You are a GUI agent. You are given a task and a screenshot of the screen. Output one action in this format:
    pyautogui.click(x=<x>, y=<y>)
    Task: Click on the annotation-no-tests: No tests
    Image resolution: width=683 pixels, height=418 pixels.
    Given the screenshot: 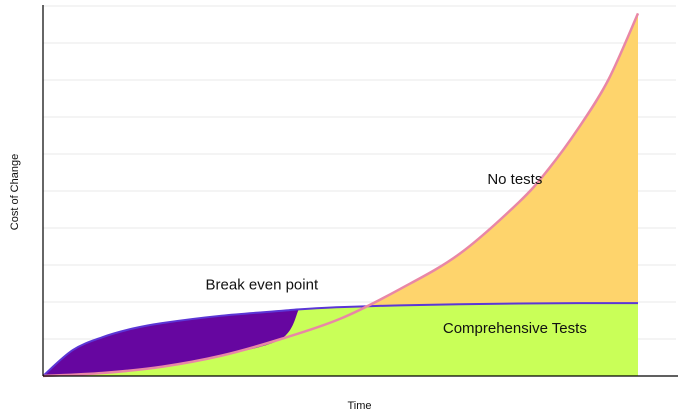 What is the action you would take?
    pyautogui.click(x=514, y=179)
    